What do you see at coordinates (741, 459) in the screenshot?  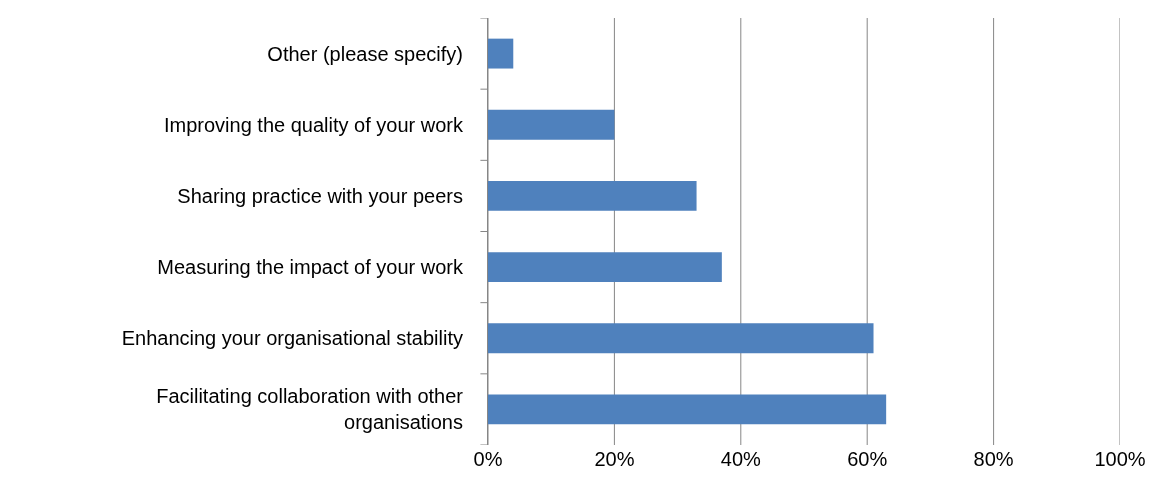 I see `x-tick-label: 40%` at bounding box center [741, 459].